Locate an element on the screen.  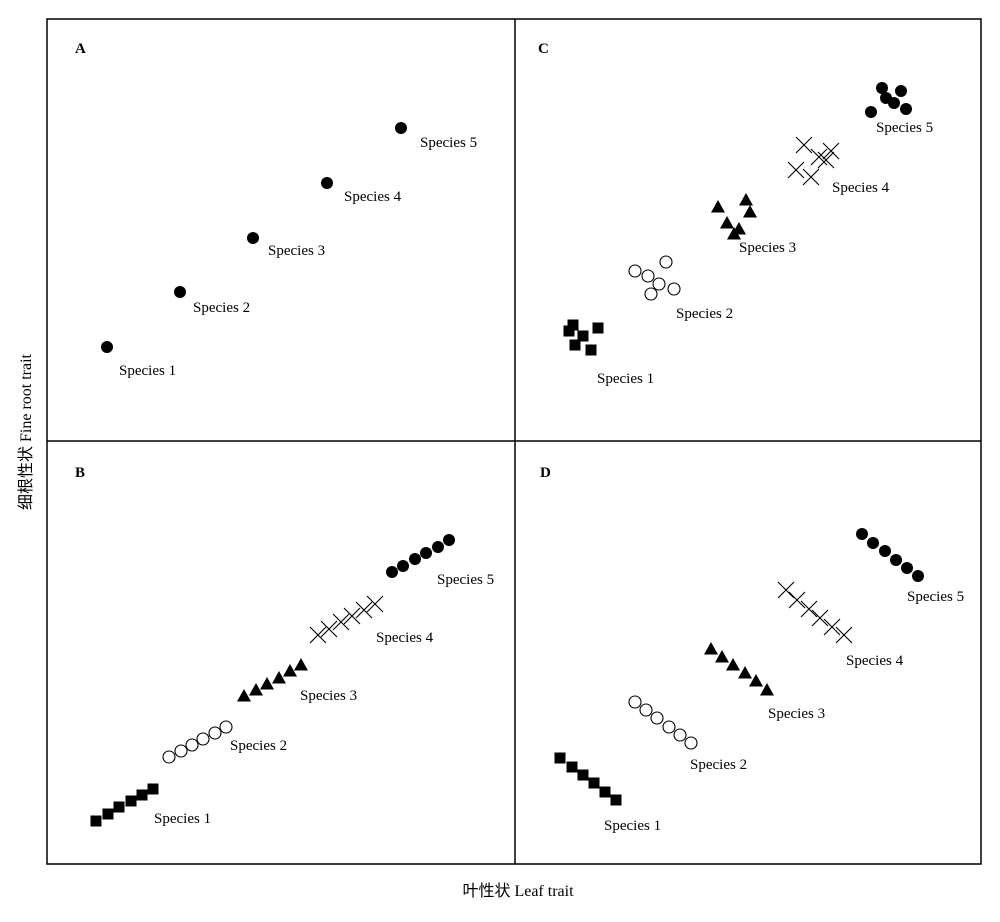
panel-d is located at coordinates (739, 667).